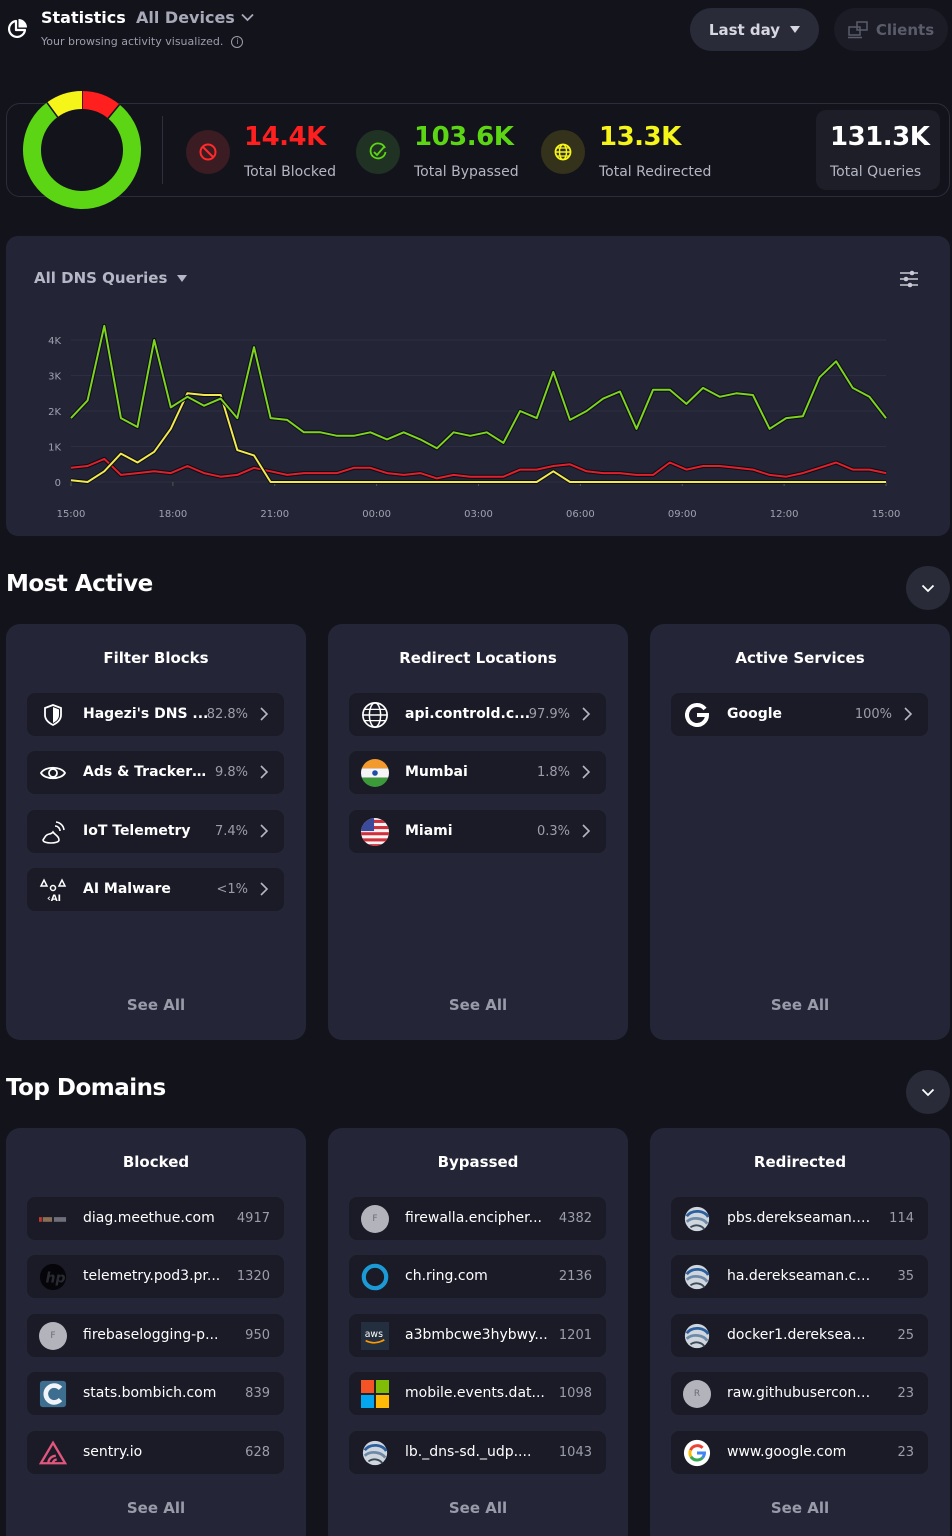 The height and width of the screenshot is (1536, 952). Describe the element at coordinates (755, 714) in the screenshot. I see `item-name: Google` at that location.